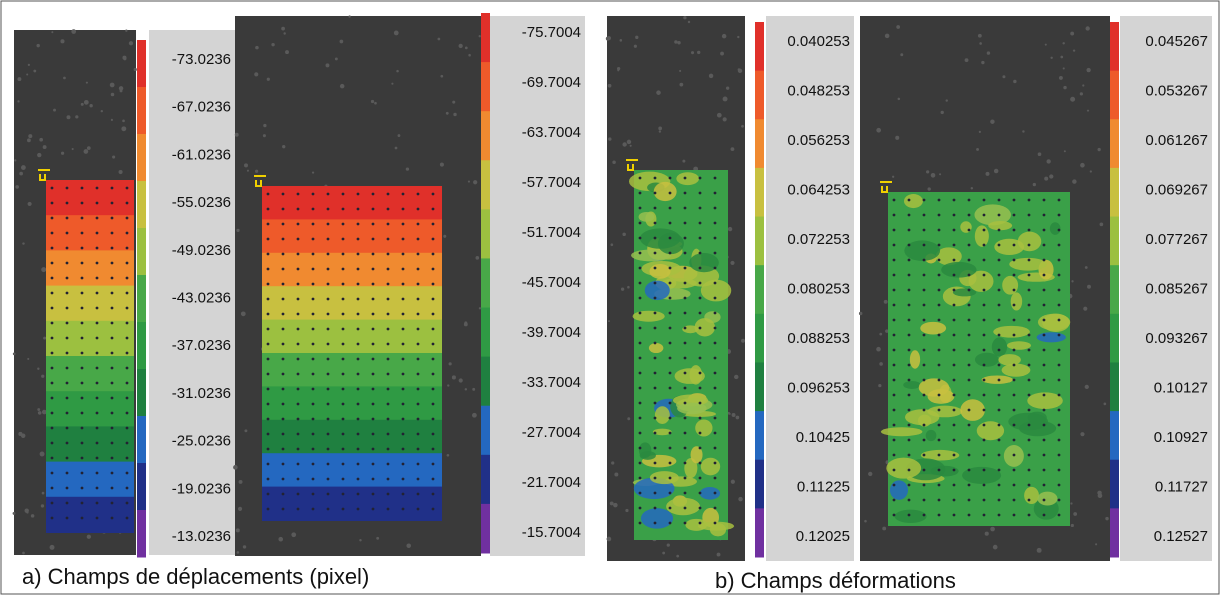 This screenshot has height=595, width=1220. What do you see at coordinates (823, 437) in the screenshot?
I see `scale-label: 0.10425` at bounding box center [823, 437].